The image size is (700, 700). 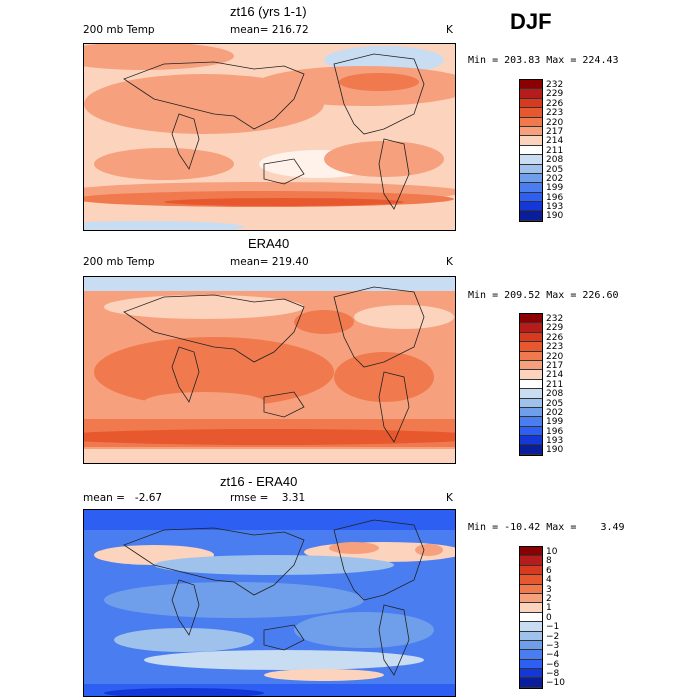 What do you see at coordinates (269, 262) in the screenshot?
I see `panel2-mean: mean= 219.40` at bounding box center [269, 262].